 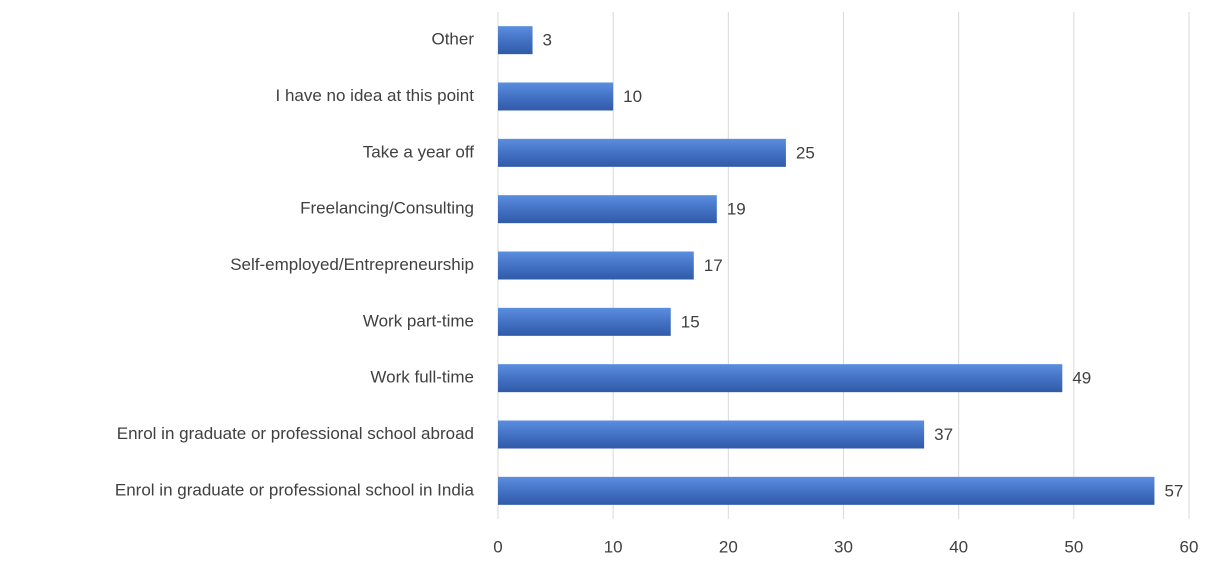 What do you see at coordinates (713, 265) in the screenshot?
I see `data-label: 17` at bounding box center [713, 265].